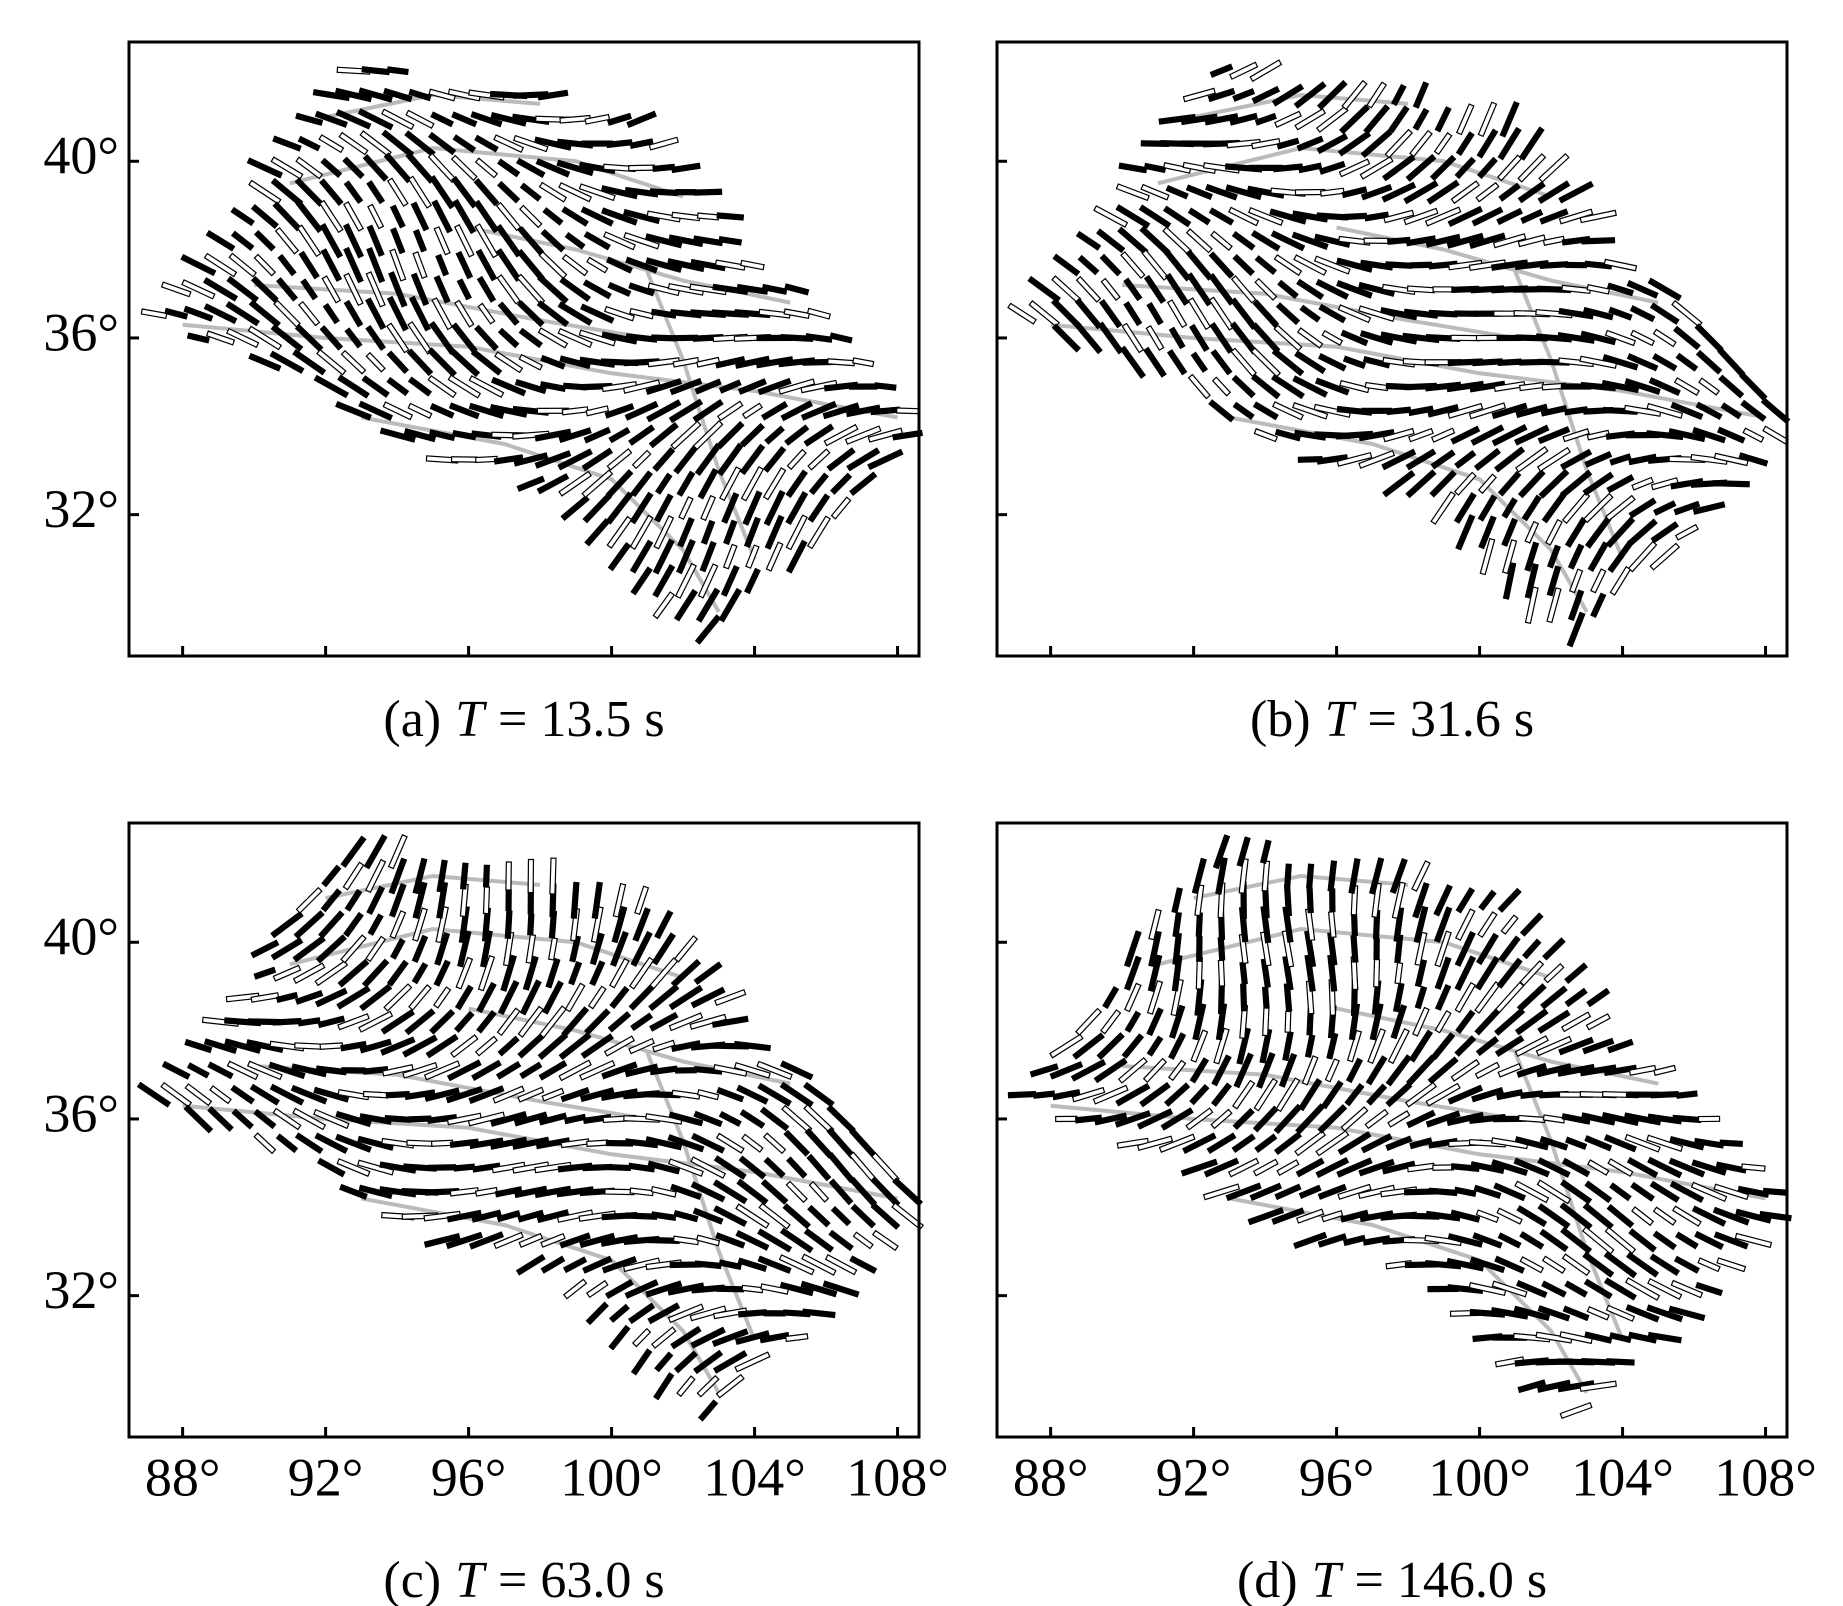 This screenshot has width=1843, height=1606. What do you see at coordinates (1451, 1579) in the screenshot?
I see `caption-text: = 146.0 s` at bounding box center [1451, 1579].